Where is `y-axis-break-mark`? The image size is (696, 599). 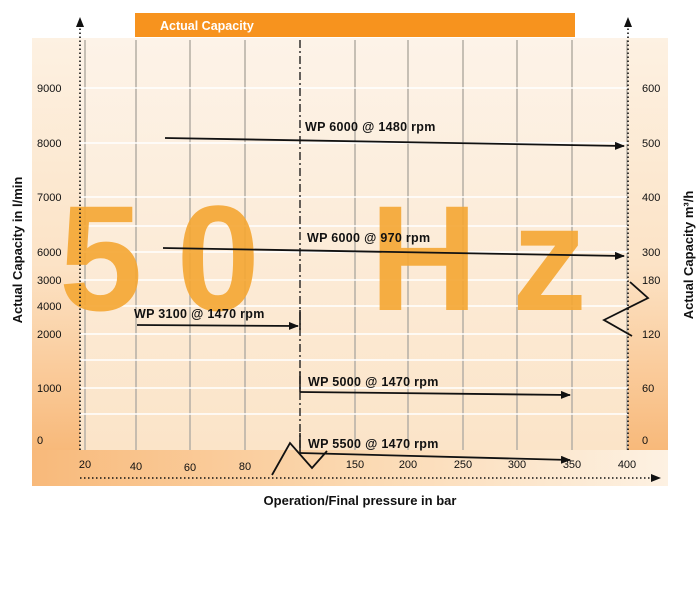
y-axis-break-mark is located at coordinates (626, 309).